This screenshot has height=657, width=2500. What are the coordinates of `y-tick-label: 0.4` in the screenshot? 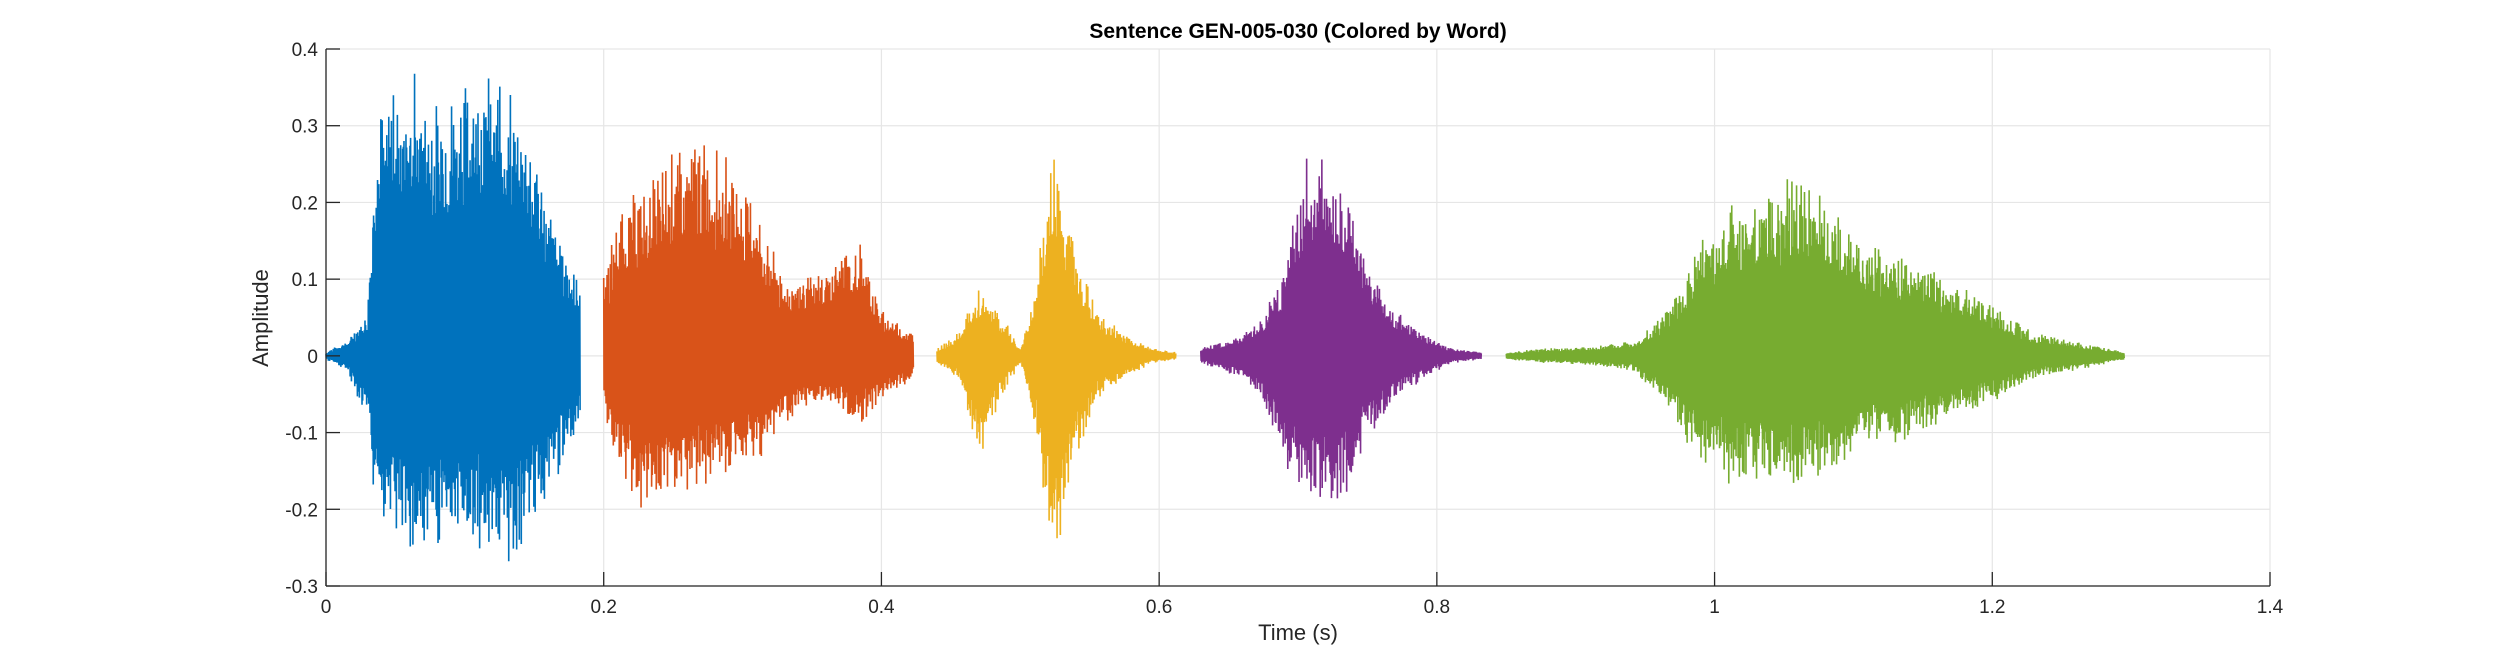 It's located at (305, 50).